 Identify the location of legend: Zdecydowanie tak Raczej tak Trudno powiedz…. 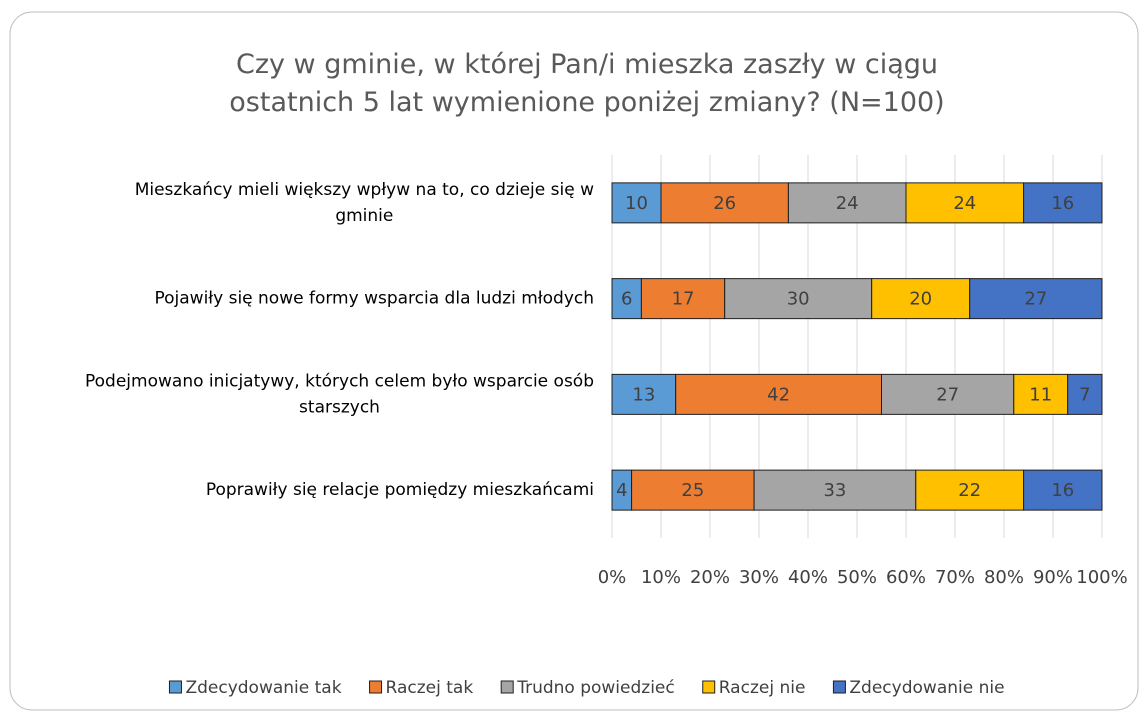
(586, 688).